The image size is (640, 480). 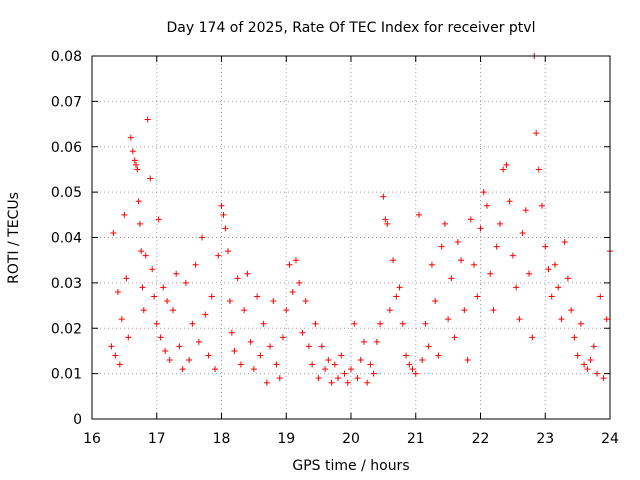 What do you see at coordinates (351, 439) in the screenshot?
I see `x-tick-label: 20` at bounding box center [351, 439].